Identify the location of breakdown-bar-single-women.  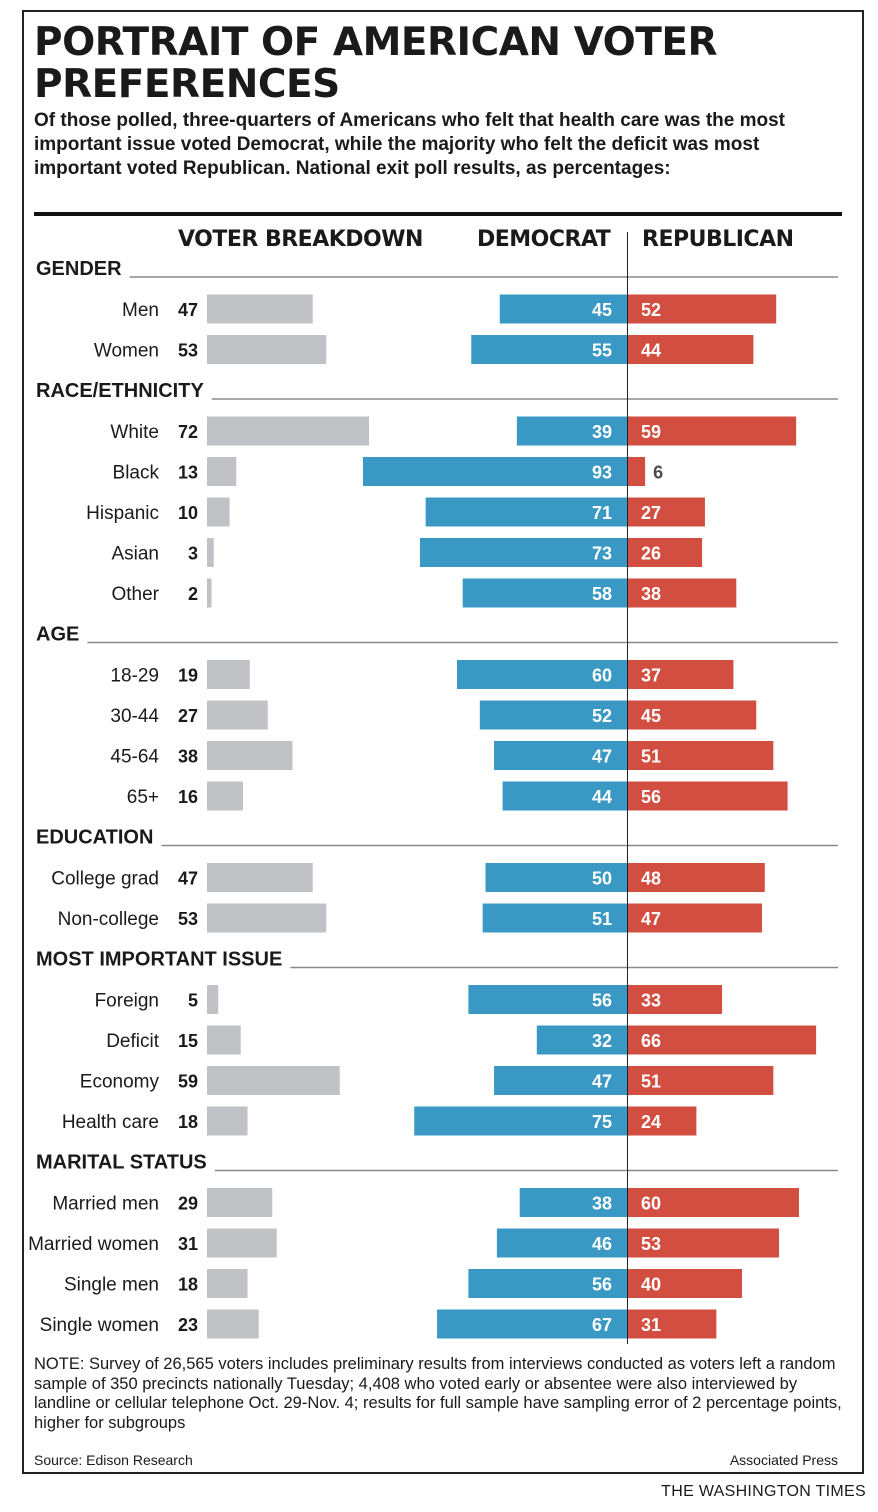
(233, 1324).